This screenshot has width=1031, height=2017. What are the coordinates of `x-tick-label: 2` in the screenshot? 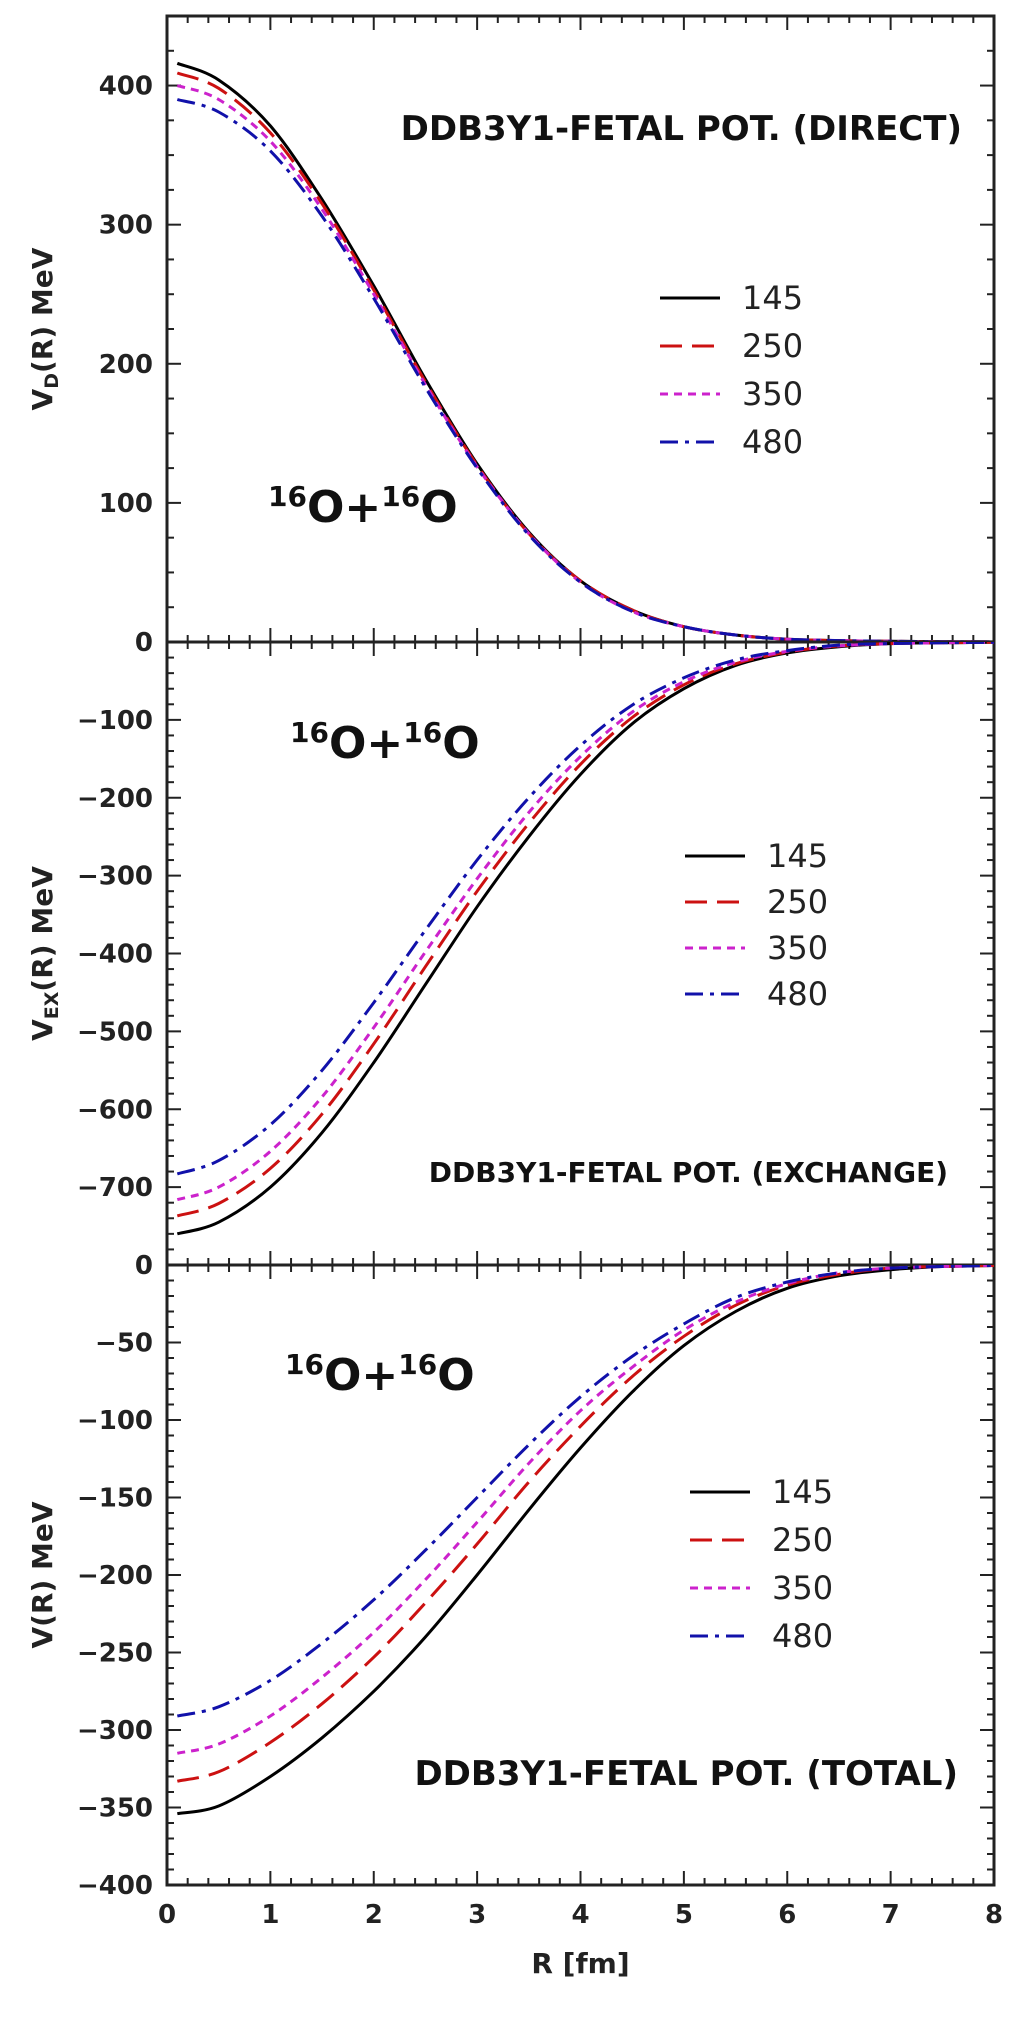 It's located at (374, 1915).